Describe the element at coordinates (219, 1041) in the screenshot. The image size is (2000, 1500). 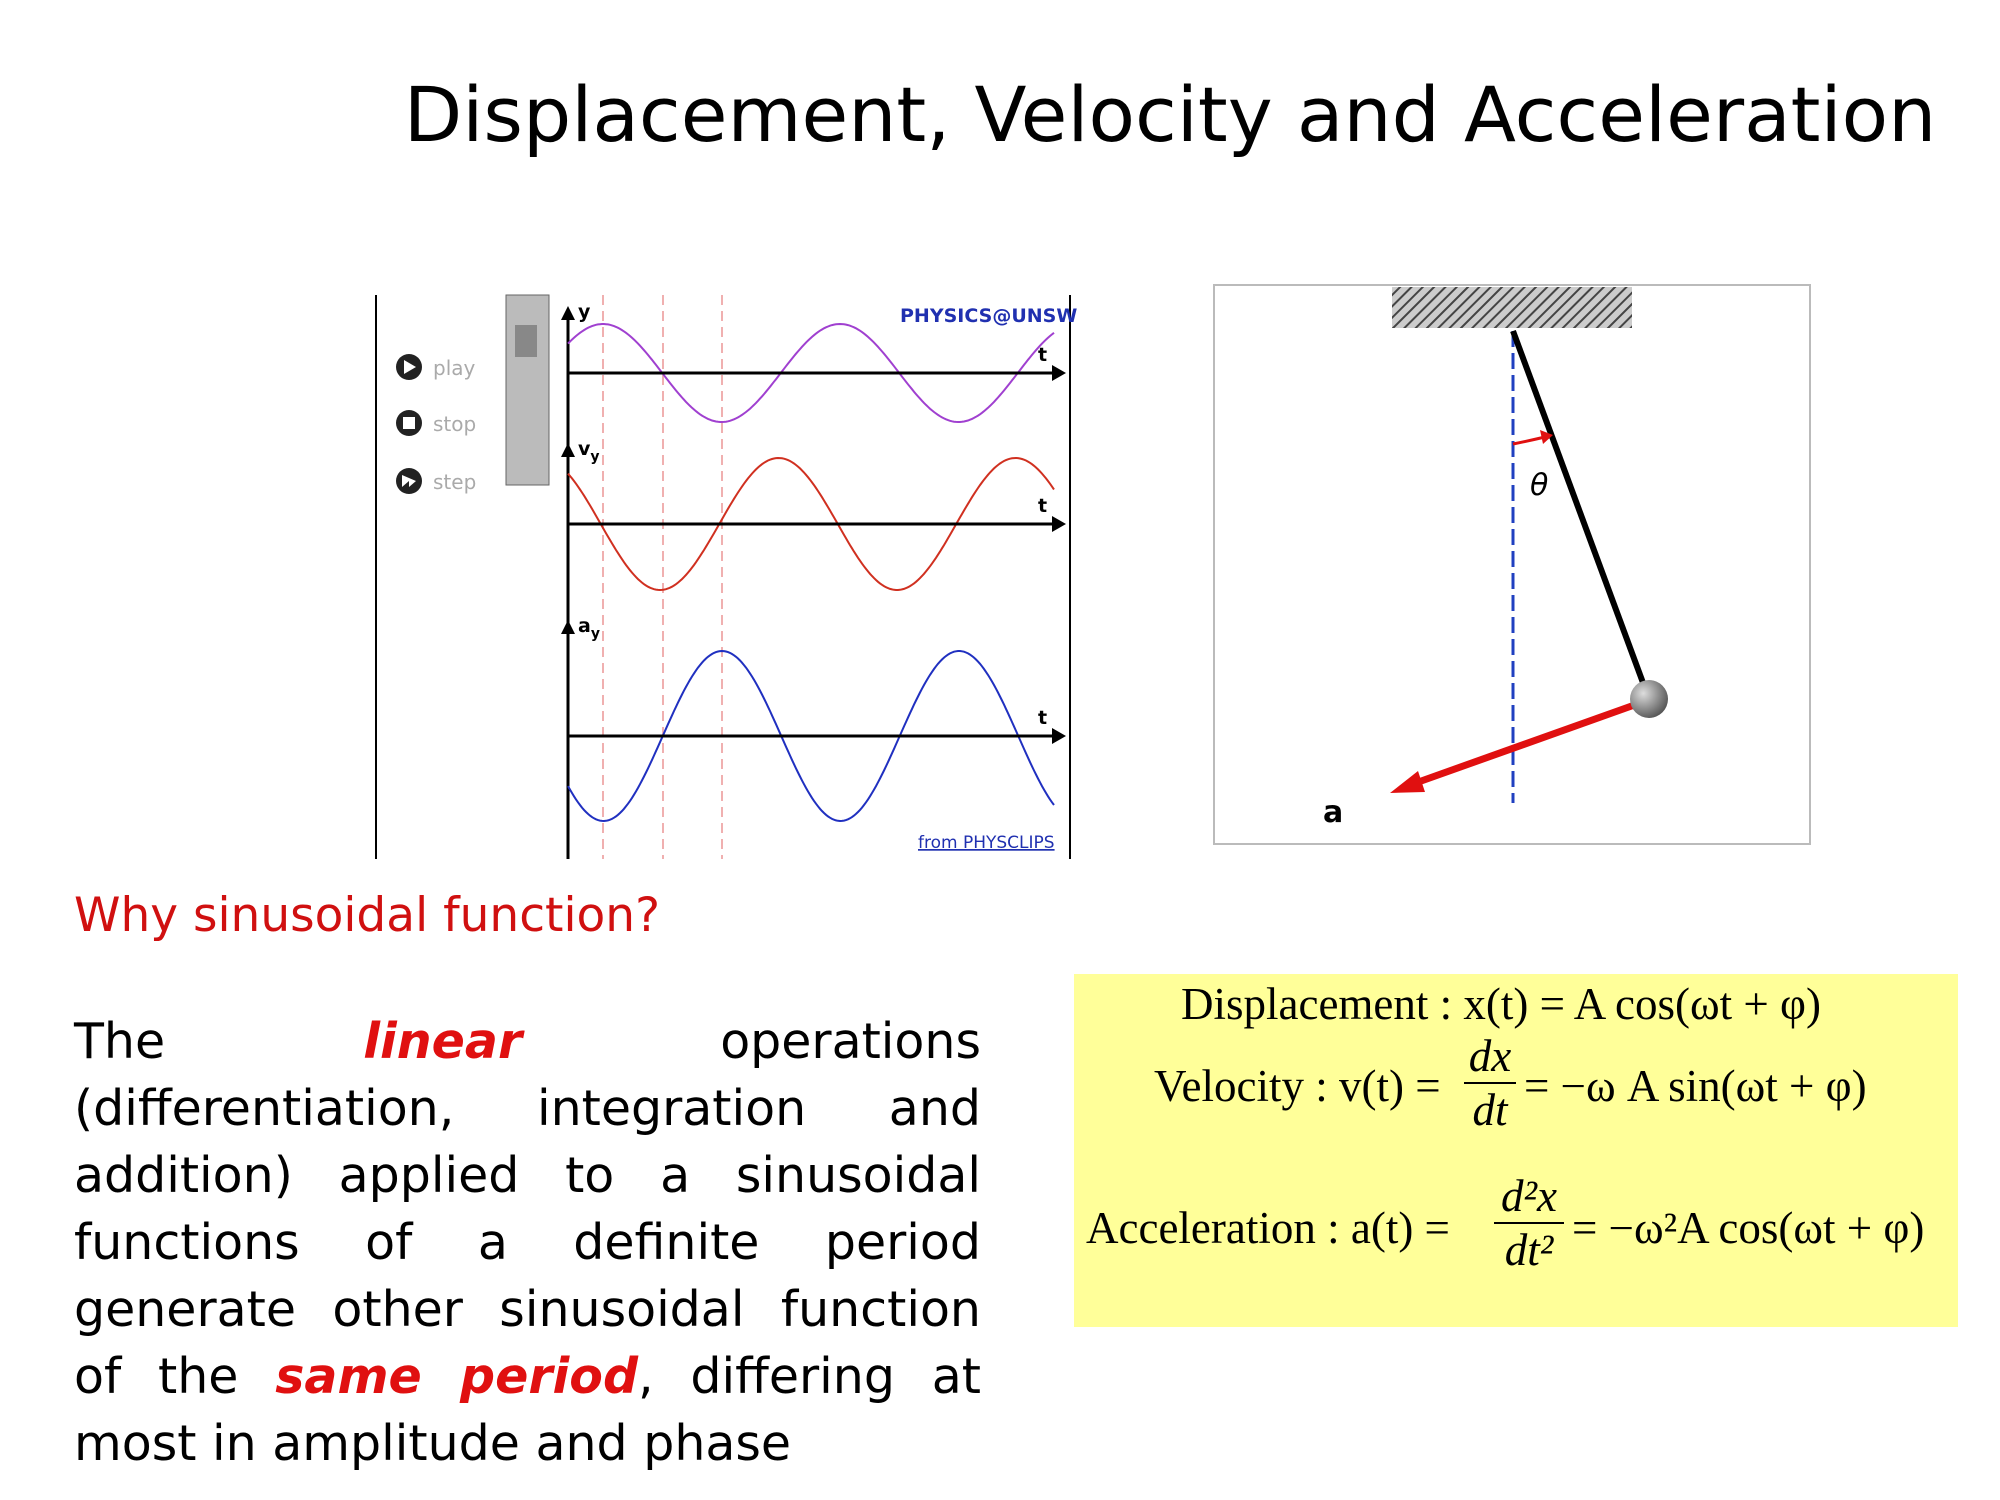
I see `text: The` at that location.